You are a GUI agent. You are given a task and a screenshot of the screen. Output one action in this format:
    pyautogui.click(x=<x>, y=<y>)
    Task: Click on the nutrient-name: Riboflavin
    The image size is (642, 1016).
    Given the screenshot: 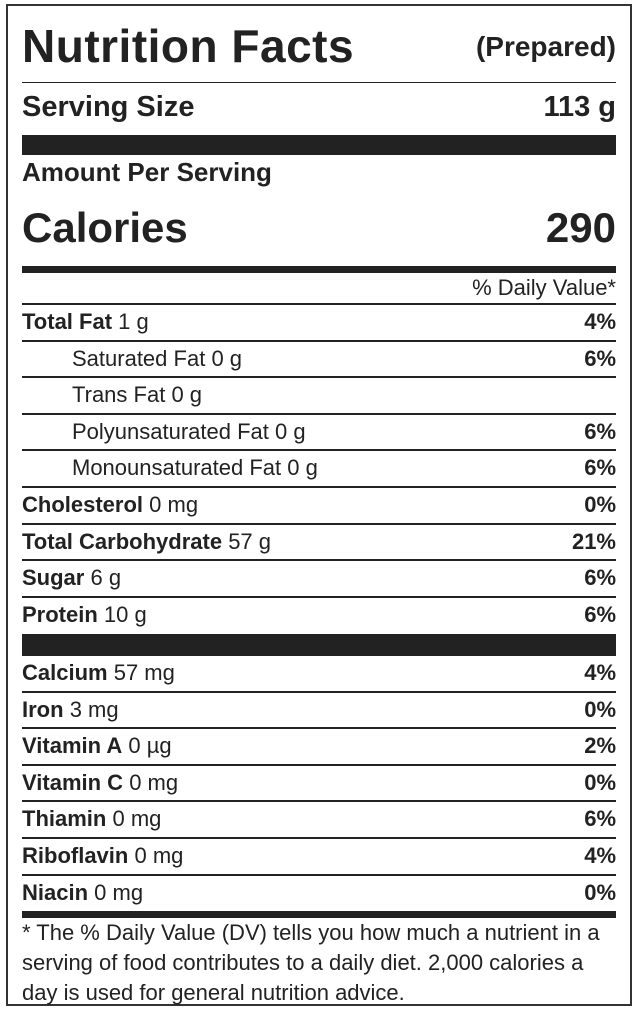 What is the action you would take?
    pyautogui.click(x=75, y=855)
    